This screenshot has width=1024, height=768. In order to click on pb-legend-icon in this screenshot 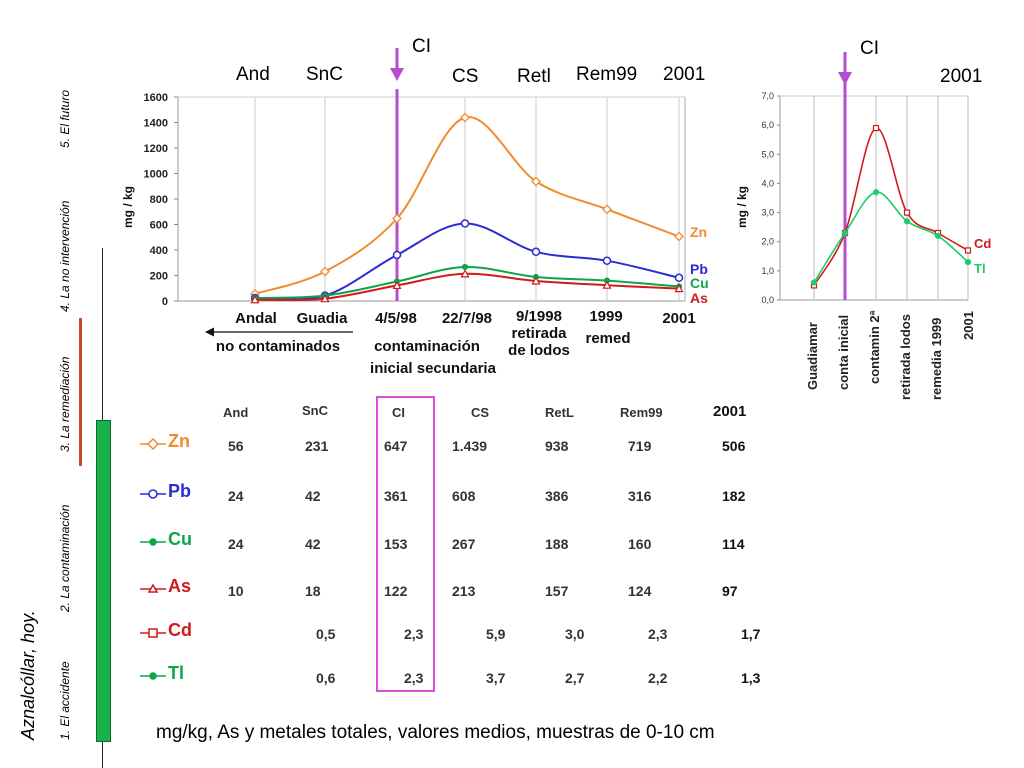, I will do `click(153, 494)`.